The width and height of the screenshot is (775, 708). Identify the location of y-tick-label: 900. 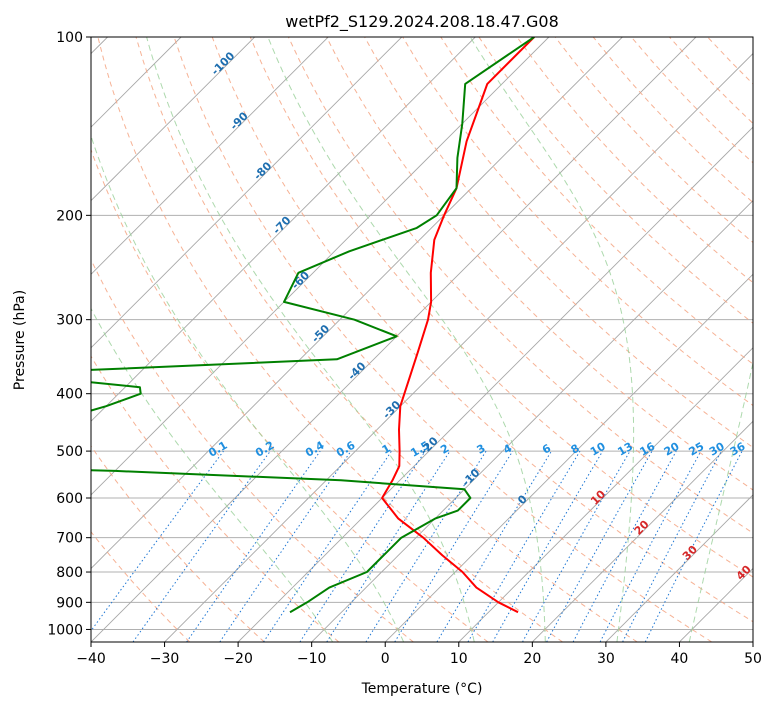
(69, 603).